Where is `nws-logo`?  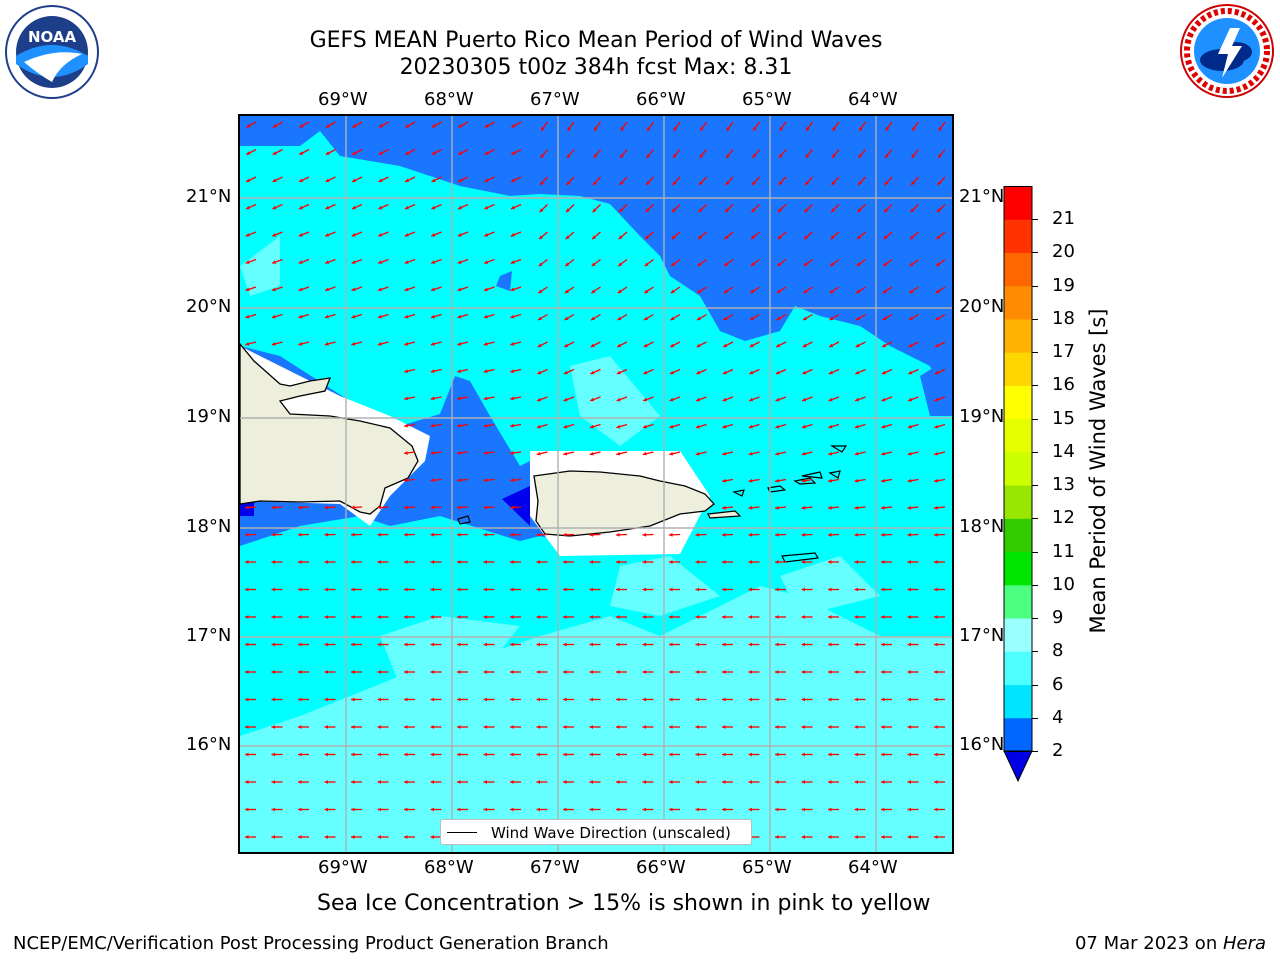 nws-logo is located at coordinates (1227, 51).